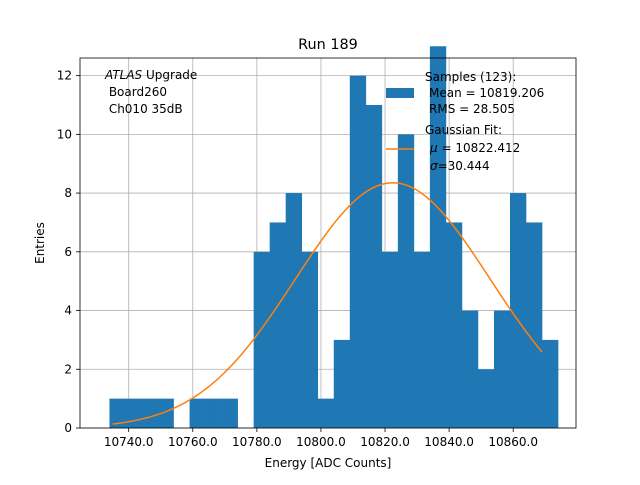  I want to click on x-tick-label: 10860.0, so click(513, 442).